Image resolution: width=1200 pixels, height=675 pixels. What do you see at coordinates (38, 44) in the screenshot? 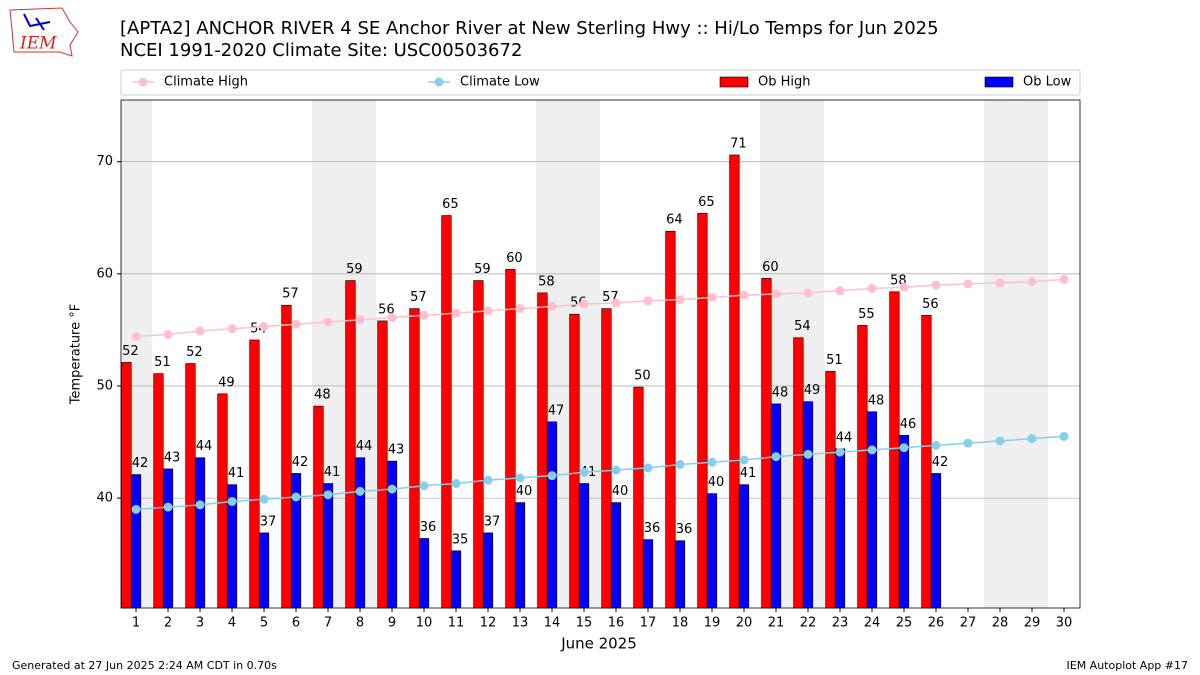
I see `logo-text: IEM` at bounding box center [38, 44].